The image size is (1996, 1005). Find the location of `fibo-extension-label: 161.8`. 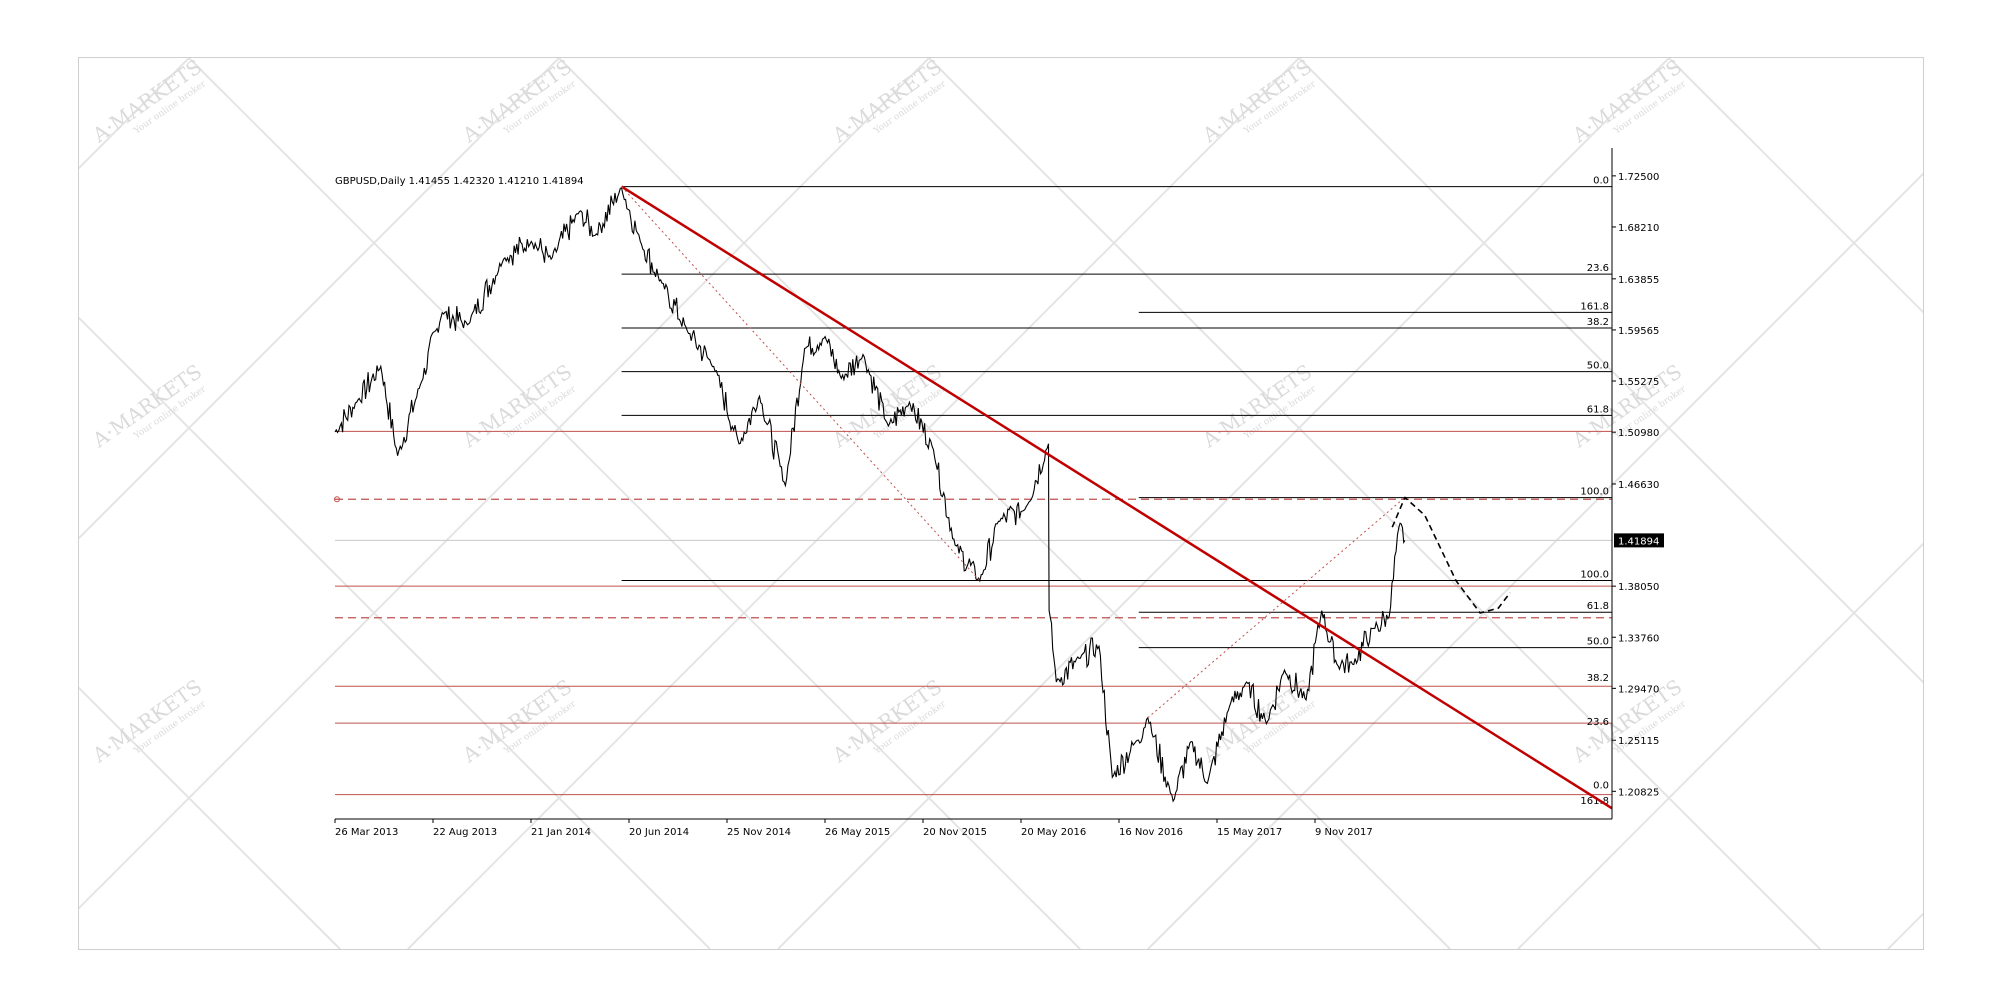

fibo-extension-label: 161.8 is located at coordinates (1594, 306).